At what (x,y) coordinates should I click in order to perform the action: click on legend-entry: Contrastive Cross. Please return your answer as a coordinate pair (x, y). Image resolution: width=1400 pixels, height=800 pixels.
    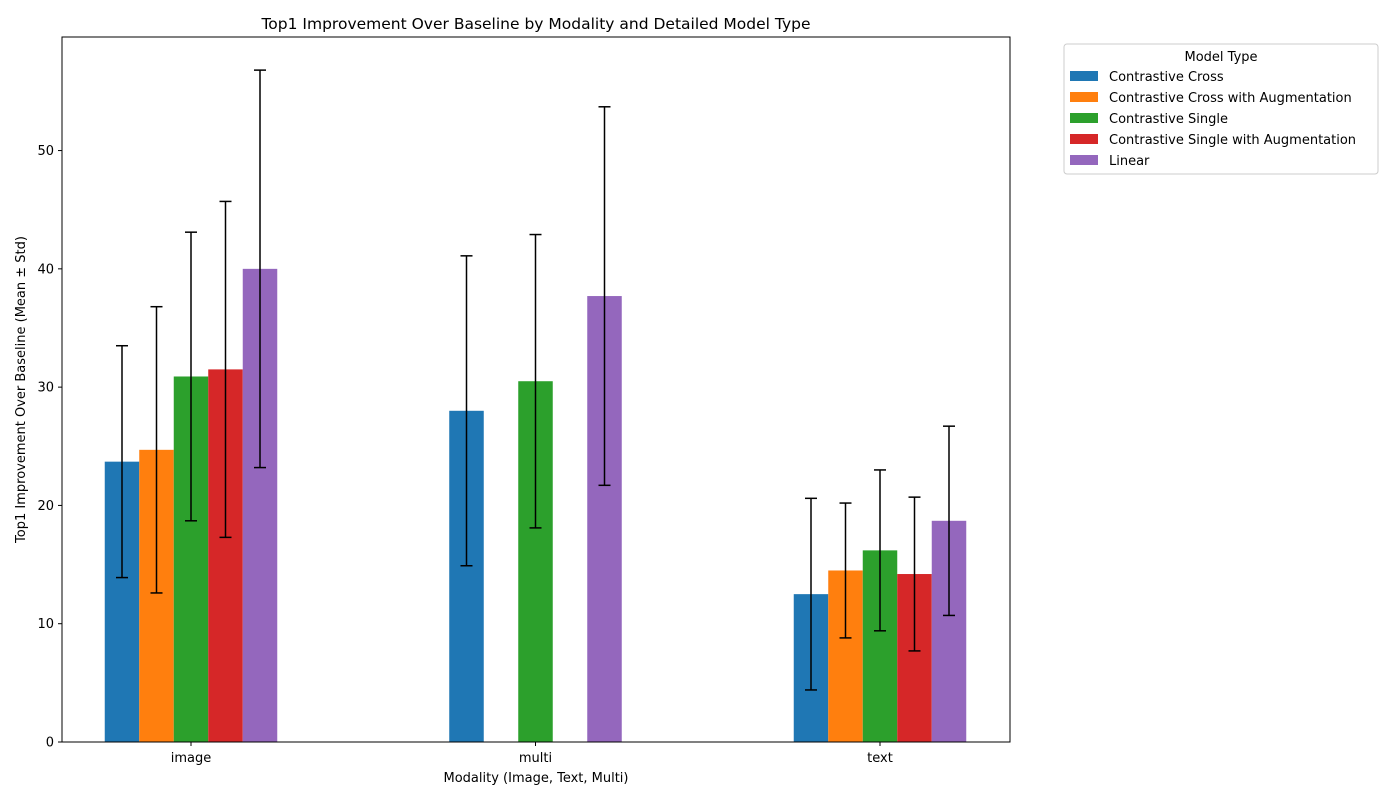
    Looking at the image, I should click on (1147, 77).